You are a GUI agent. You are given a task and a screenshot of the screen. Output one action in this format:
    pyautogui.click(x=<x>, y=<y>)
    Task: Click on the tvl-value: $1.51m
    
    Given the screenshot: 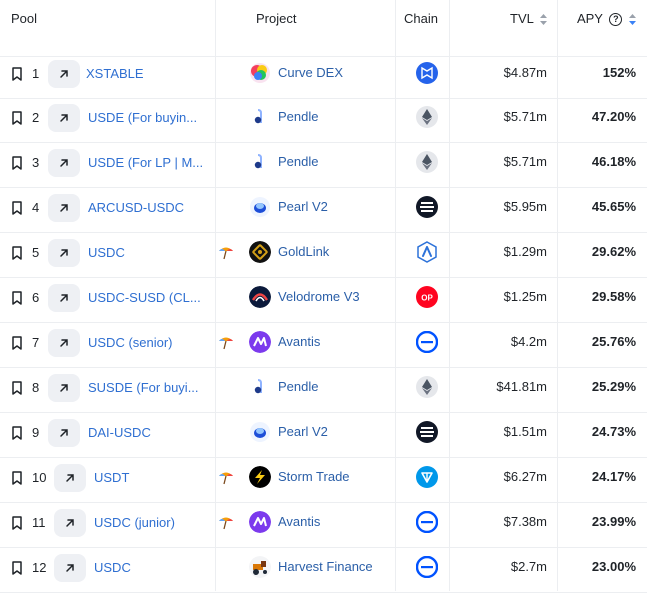 What is the action you would take?
    pyautogui.click(x=525, y=431)
    